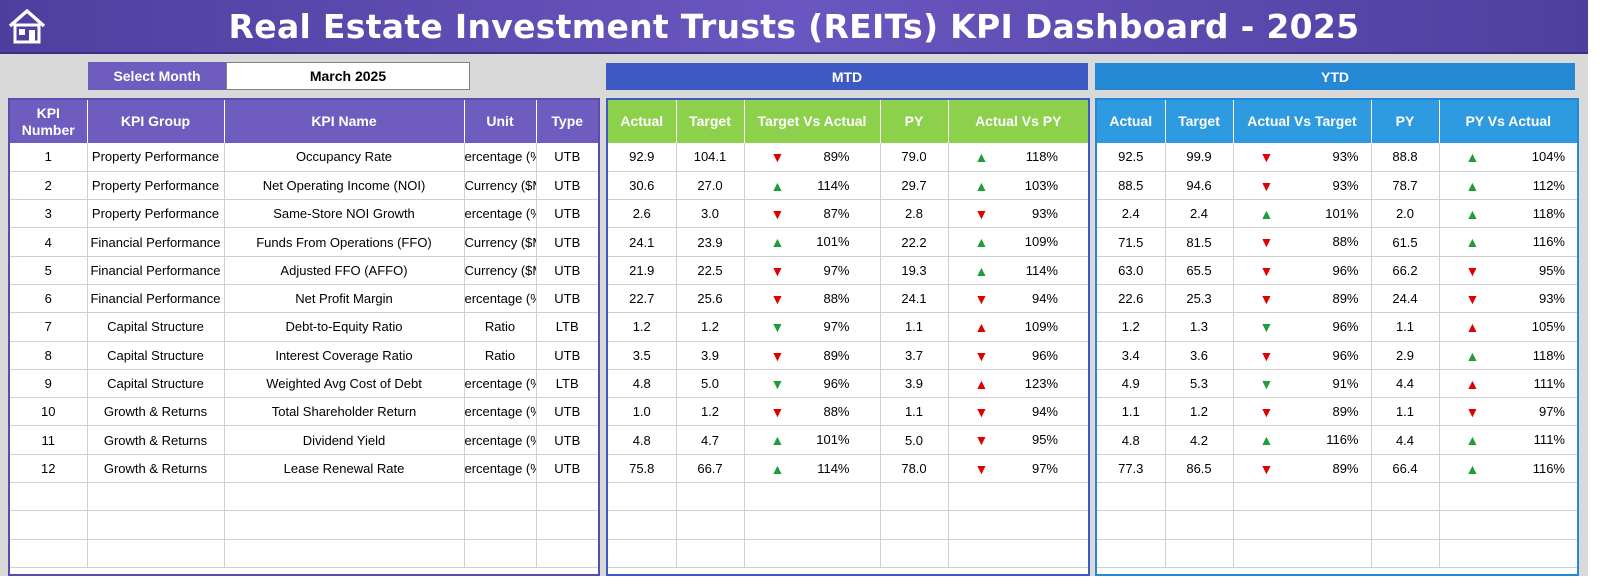  What do you see at coordinates (1018, 270) in the screenshot?
I see `mtd-actual-vs-py: ▲ 114%` at bounding box center [1018, 270].